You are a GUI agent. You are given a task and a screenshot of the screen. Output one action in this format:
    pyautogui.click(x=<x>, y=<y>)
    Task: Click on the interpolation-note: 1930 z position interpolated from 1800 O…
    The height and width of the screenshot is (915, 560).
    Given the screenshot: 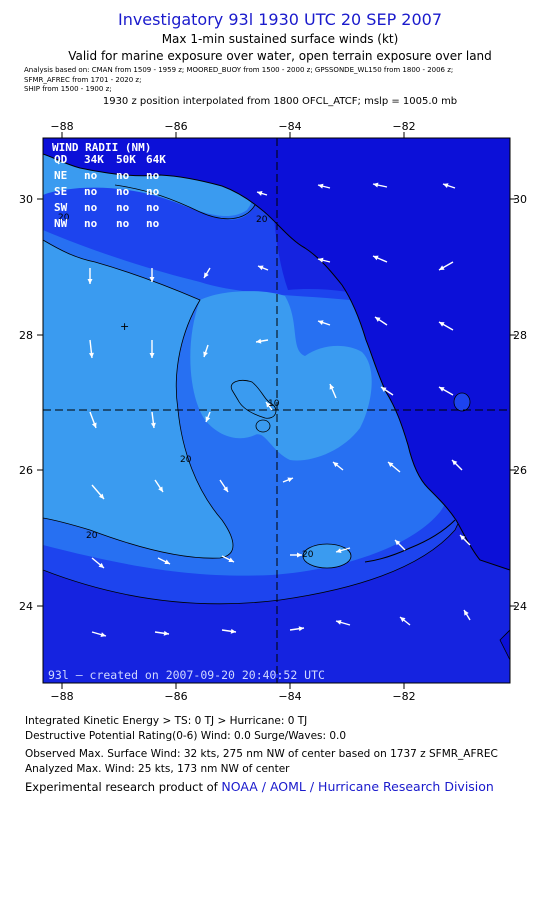 What is the action you would take?
    pyautogui.click(x=280, y=101)
    